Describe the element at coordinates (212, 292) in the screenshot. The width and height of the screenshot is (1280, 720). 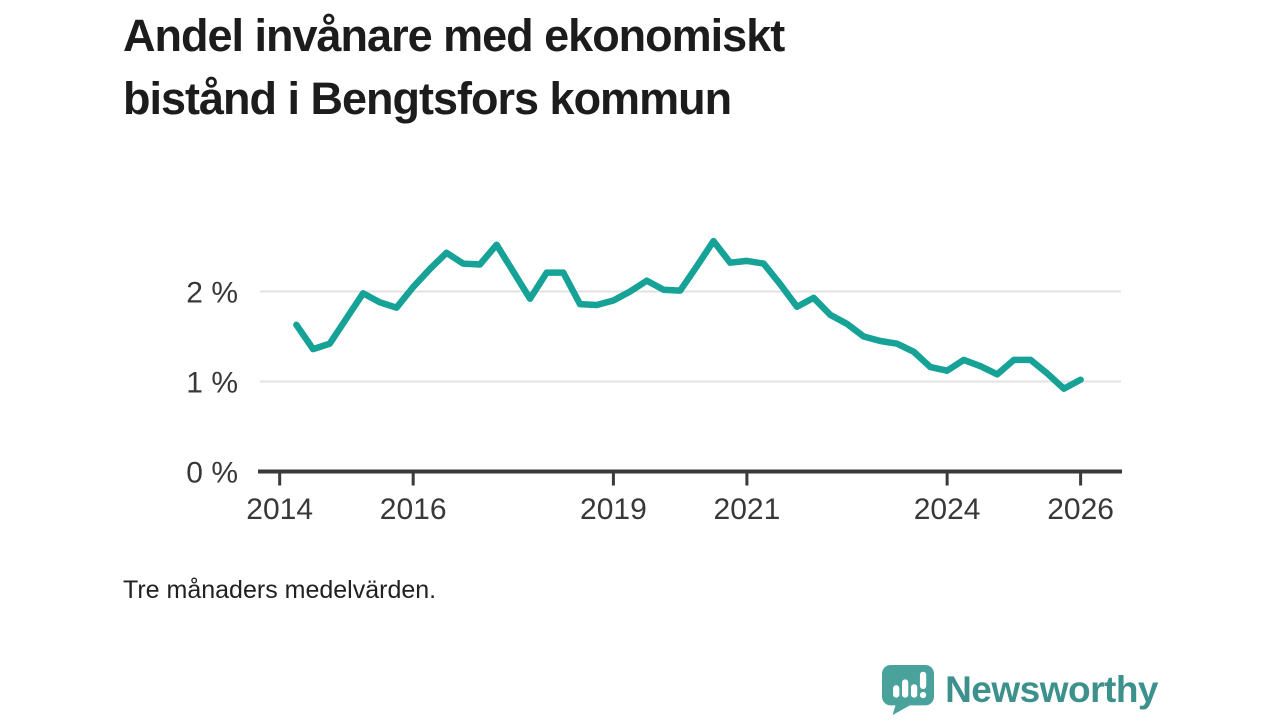
I see `svg-text: 2 %` at that location.